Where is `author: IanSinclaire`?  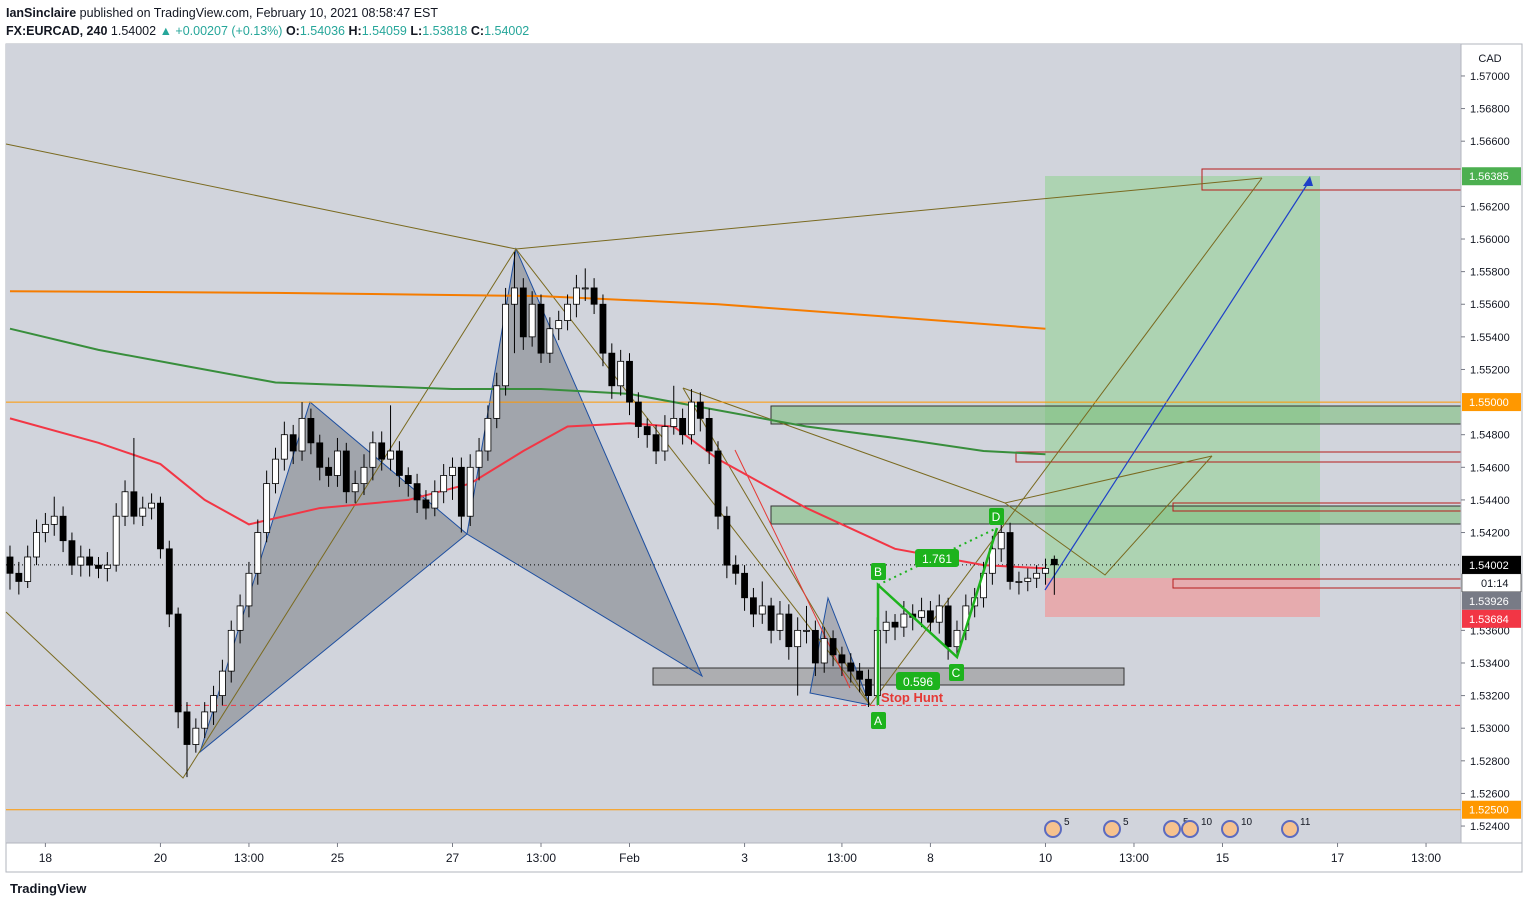
author: IanSinclaire is located at coordinates (41, 13).